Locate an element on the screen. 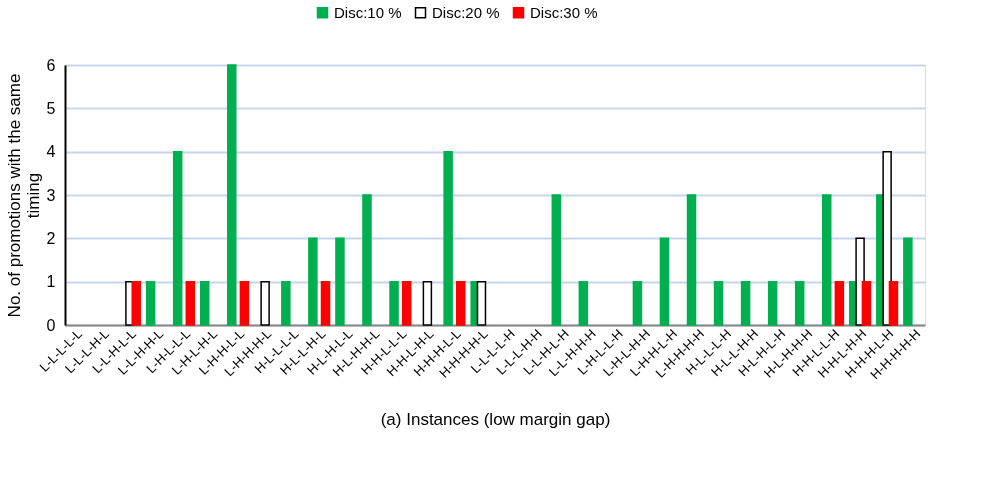 The height and width of the screenshot is (500, 1008). y-tick-label: 4 is located at coordinates (51, 152).